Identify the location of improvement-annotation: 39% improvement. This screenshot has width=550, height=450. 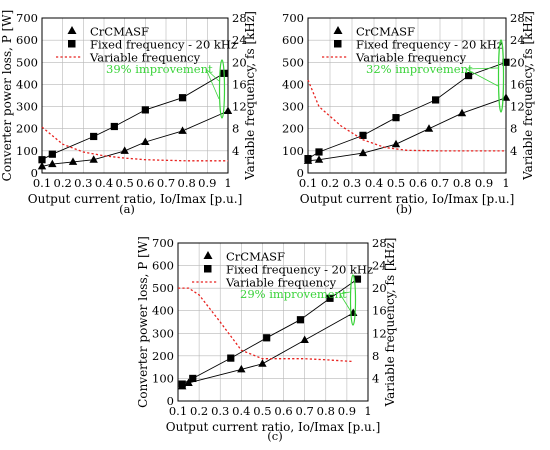
(159, 69).